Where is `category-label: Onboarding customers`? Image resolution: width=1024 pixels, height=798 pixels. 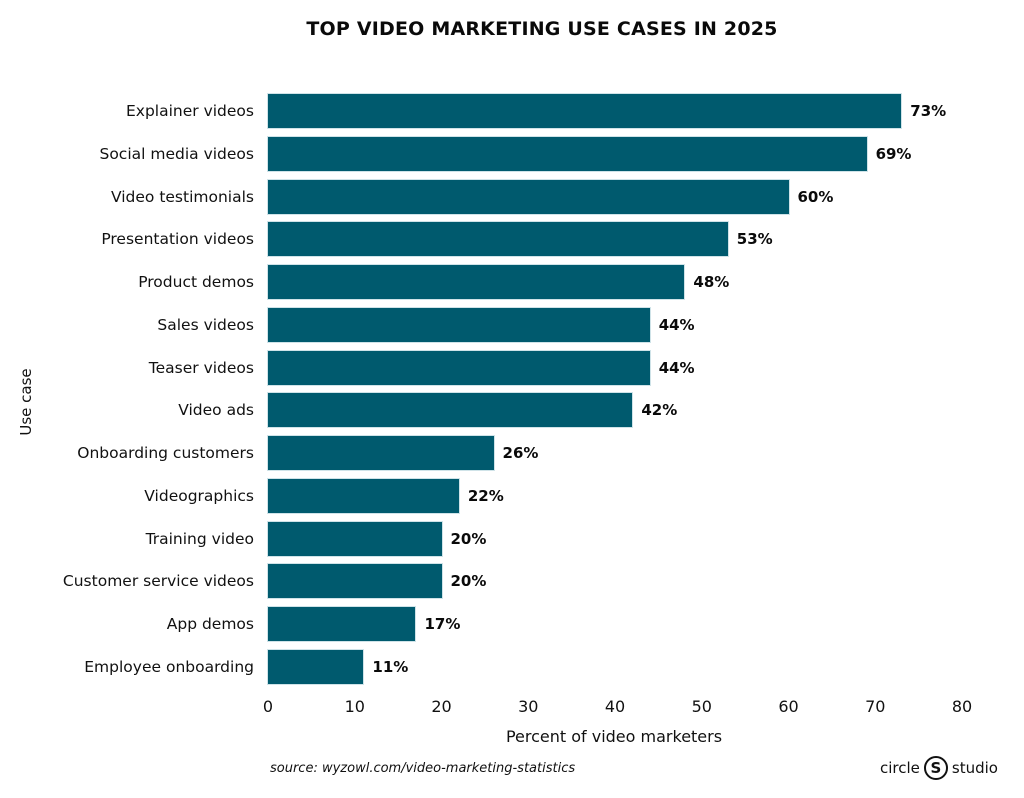 category-label: Onboarding customers is located at coordinates (165, 453).